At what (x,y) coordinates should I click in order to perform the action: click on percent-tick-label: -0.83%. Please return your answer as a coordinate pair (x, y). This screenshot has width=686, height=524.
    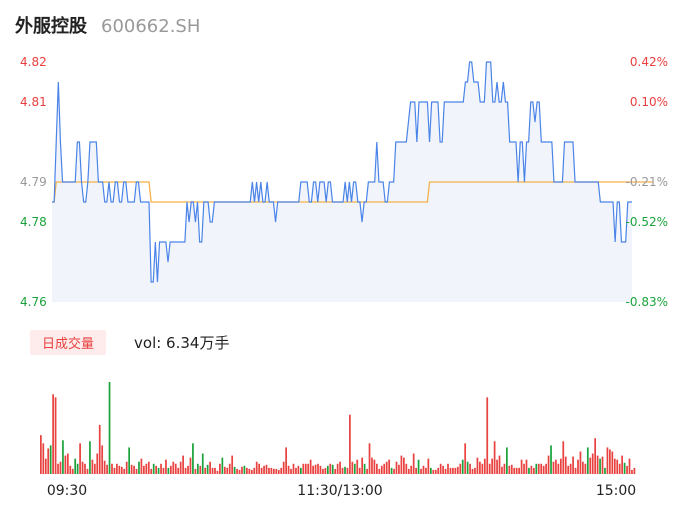
    Looking at the image, I should click on (647, 302).